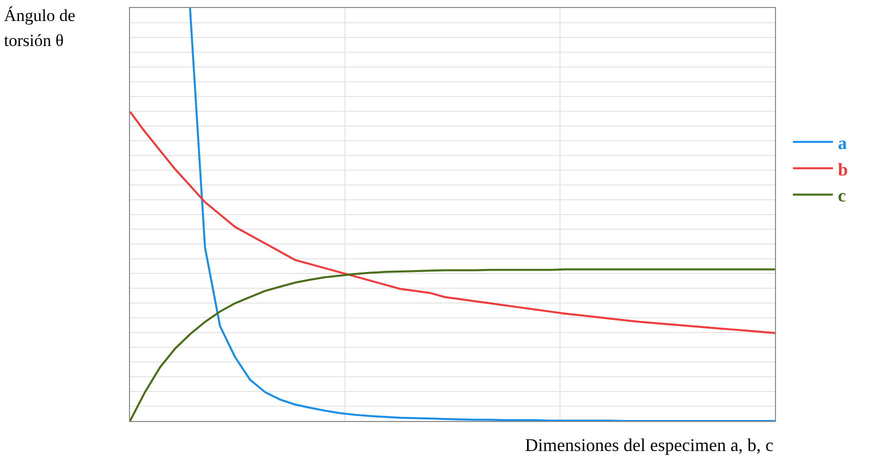 The image size is (873, 463). What do you see at coordinates (842, 196) in the screenshot?
I see `legend-label: c` at bounding box center [842, 196].